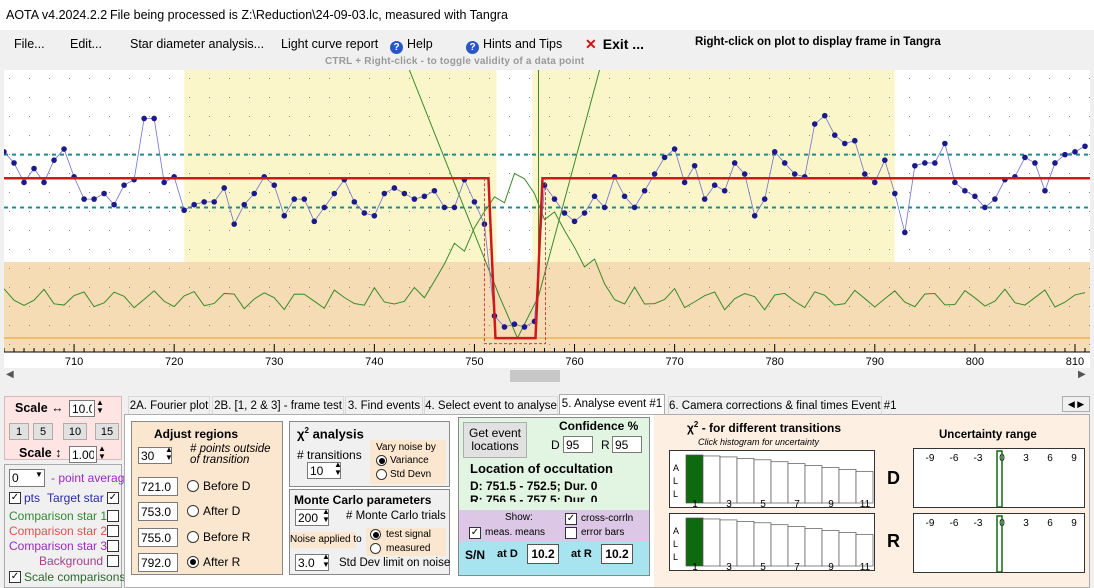 The height and width of the screenshot is (588, 1094). I want to click on tab-1: 2A. Fourier plot, so click(169, 405).